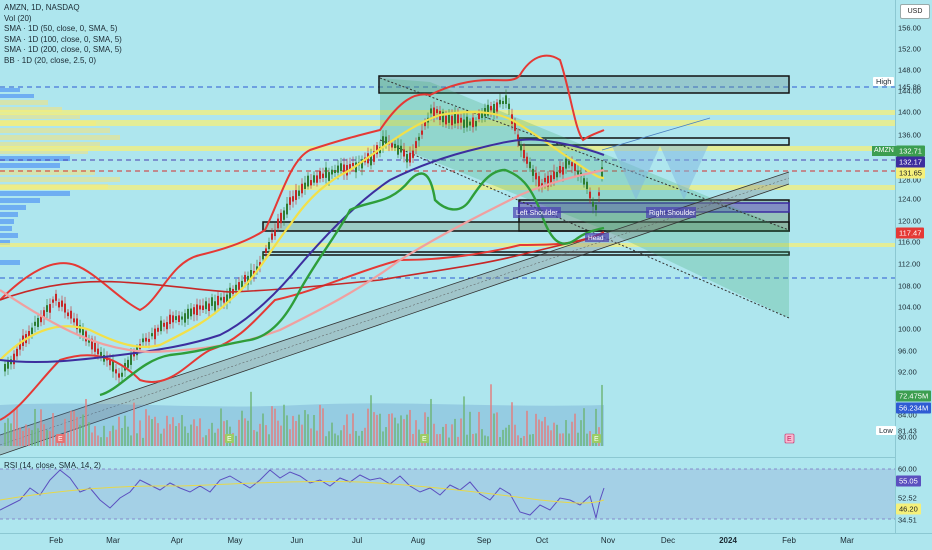  What do you see at coordinates (913, 266) in the screenshot?
I see `price-axis` at bounding box center [913, 266].